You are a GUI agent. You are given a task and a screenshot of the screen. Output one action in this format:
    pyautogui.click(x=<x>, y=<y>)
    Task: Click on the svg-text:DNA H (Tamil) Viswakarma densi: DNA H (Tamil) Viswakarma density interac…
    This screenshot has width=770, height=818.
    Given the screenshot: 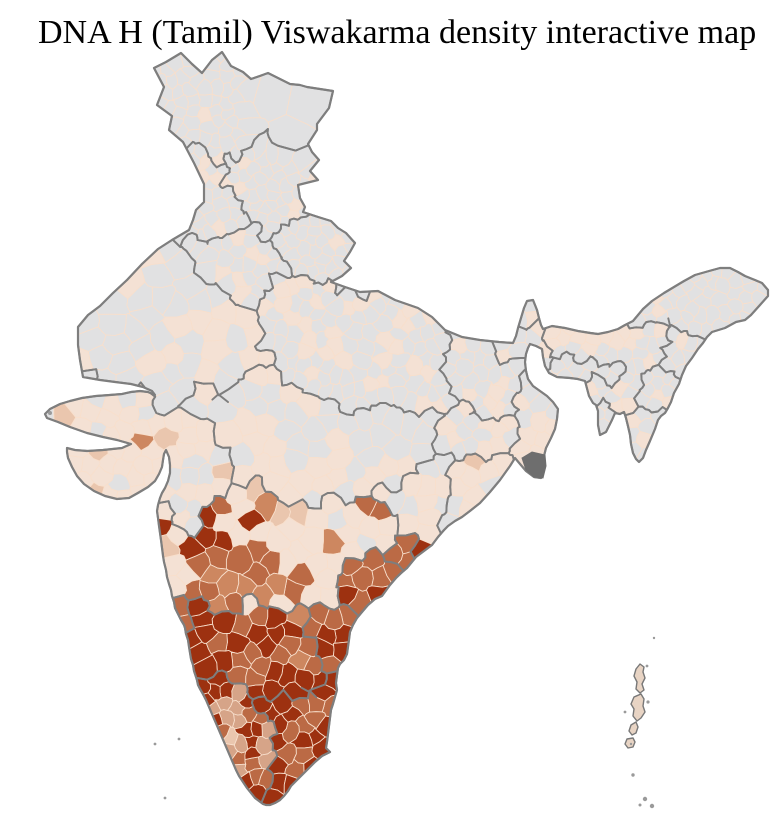 What is the action you would take?
    pyautogui.click(x=397, y=32)
    